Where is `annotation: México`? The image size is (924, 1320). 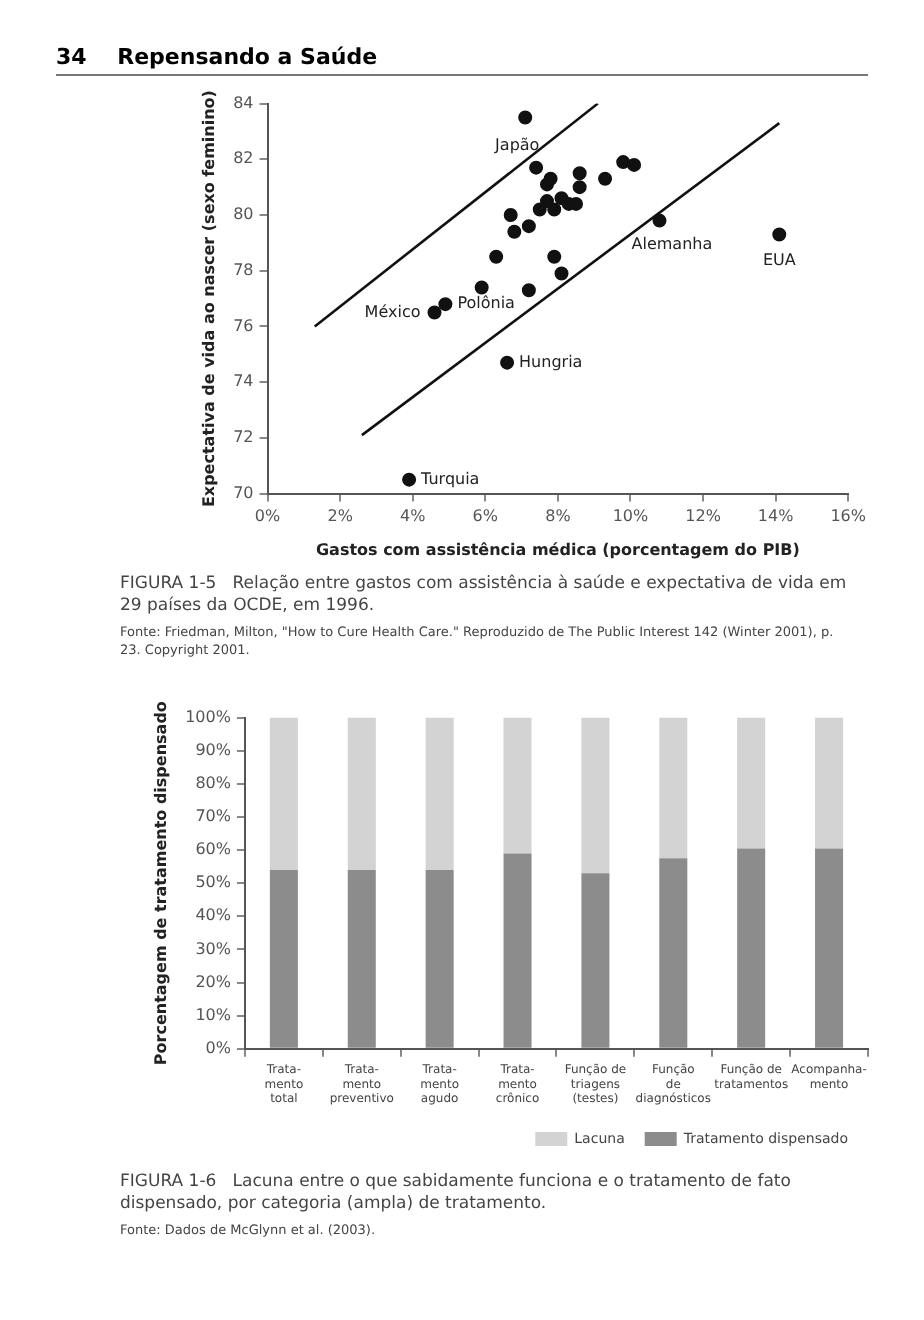
annotation: México is located at coordinates (392, 311).